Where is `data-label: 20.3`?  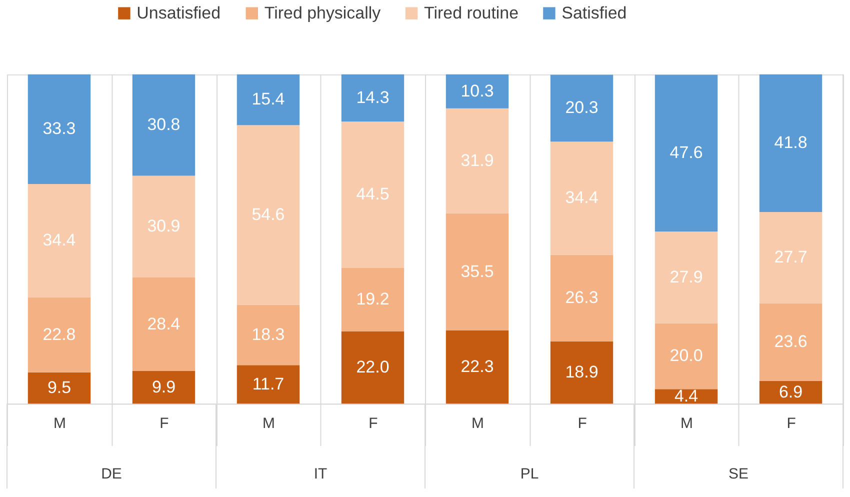 data-label: 20.3 is located at coordinates (581, 108).